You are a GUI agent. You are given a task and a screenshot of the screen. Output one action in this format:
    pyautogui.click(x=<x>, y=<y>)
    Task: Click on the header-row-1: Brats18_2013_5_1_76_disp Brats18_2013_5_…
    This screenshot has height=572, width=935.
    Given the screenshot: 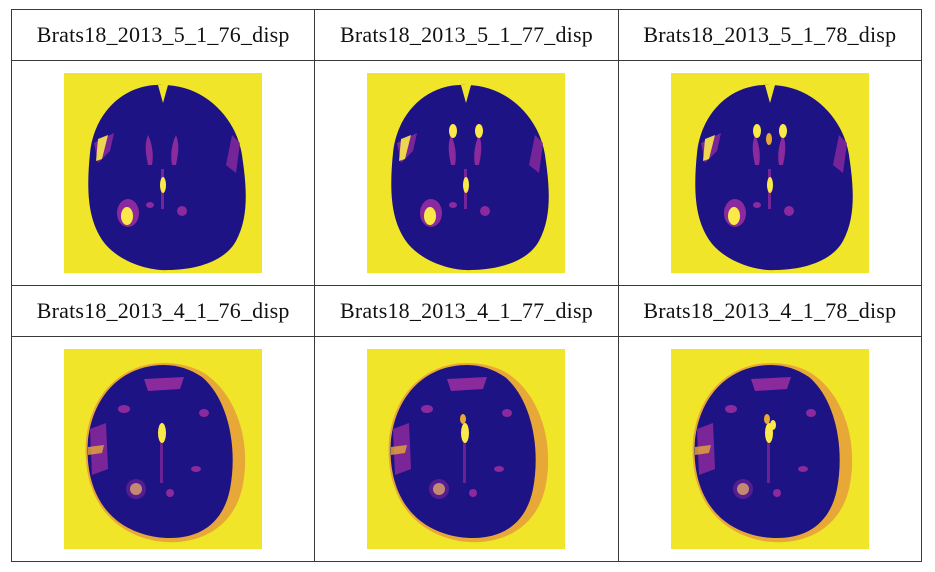 What is the action you would take?
    pyautogui.click(x=466, y=35)
    